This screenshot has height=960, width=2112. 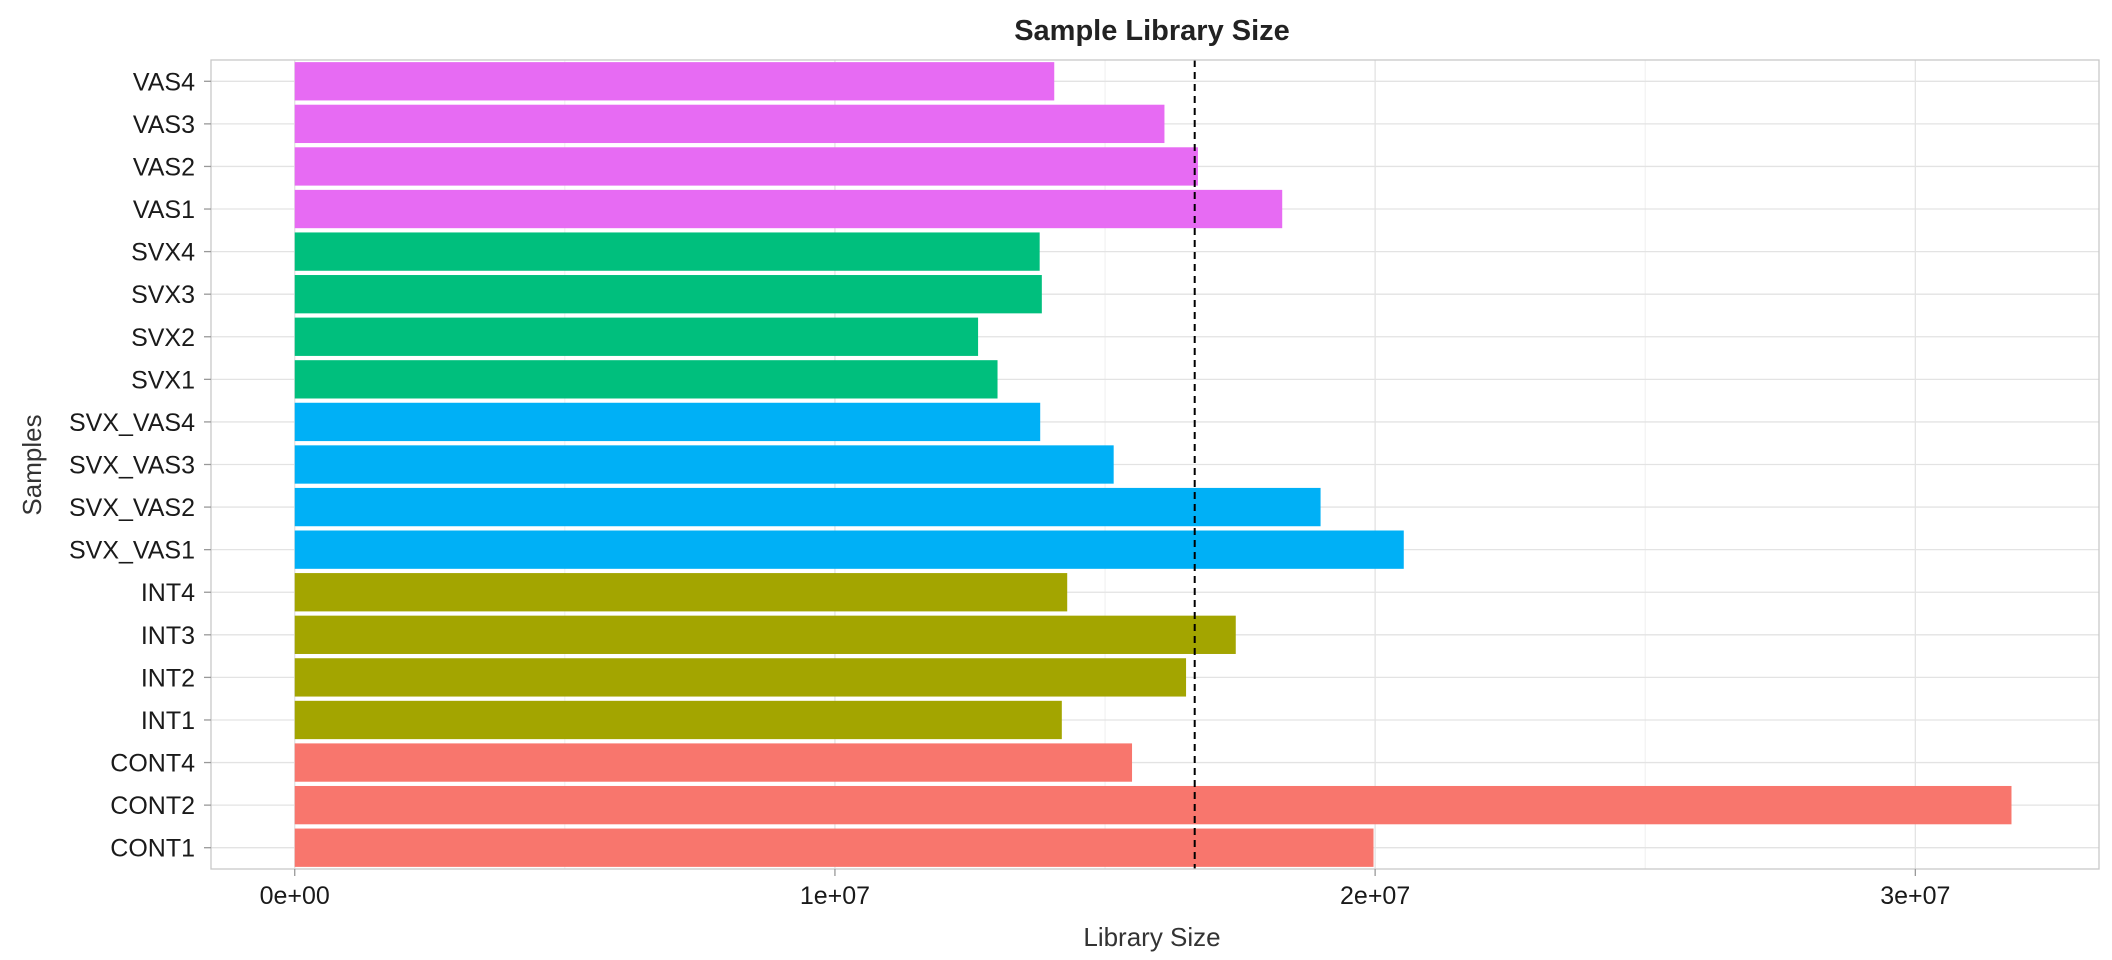 What do you see at coordinates (1915, 896) in the screenshot?
I see `x-tick-label: 3e+07` at bounding box center [1915, 896].